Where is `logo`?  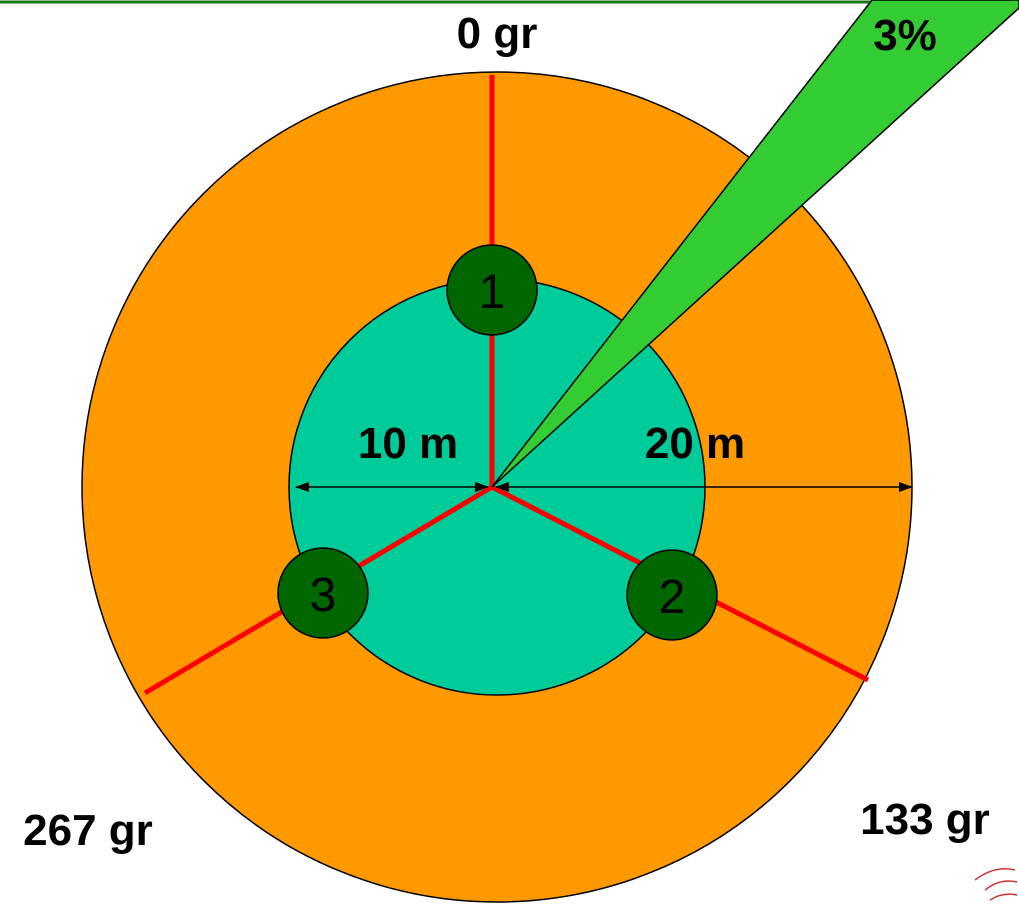 logo is located at coordinates (996, 884).